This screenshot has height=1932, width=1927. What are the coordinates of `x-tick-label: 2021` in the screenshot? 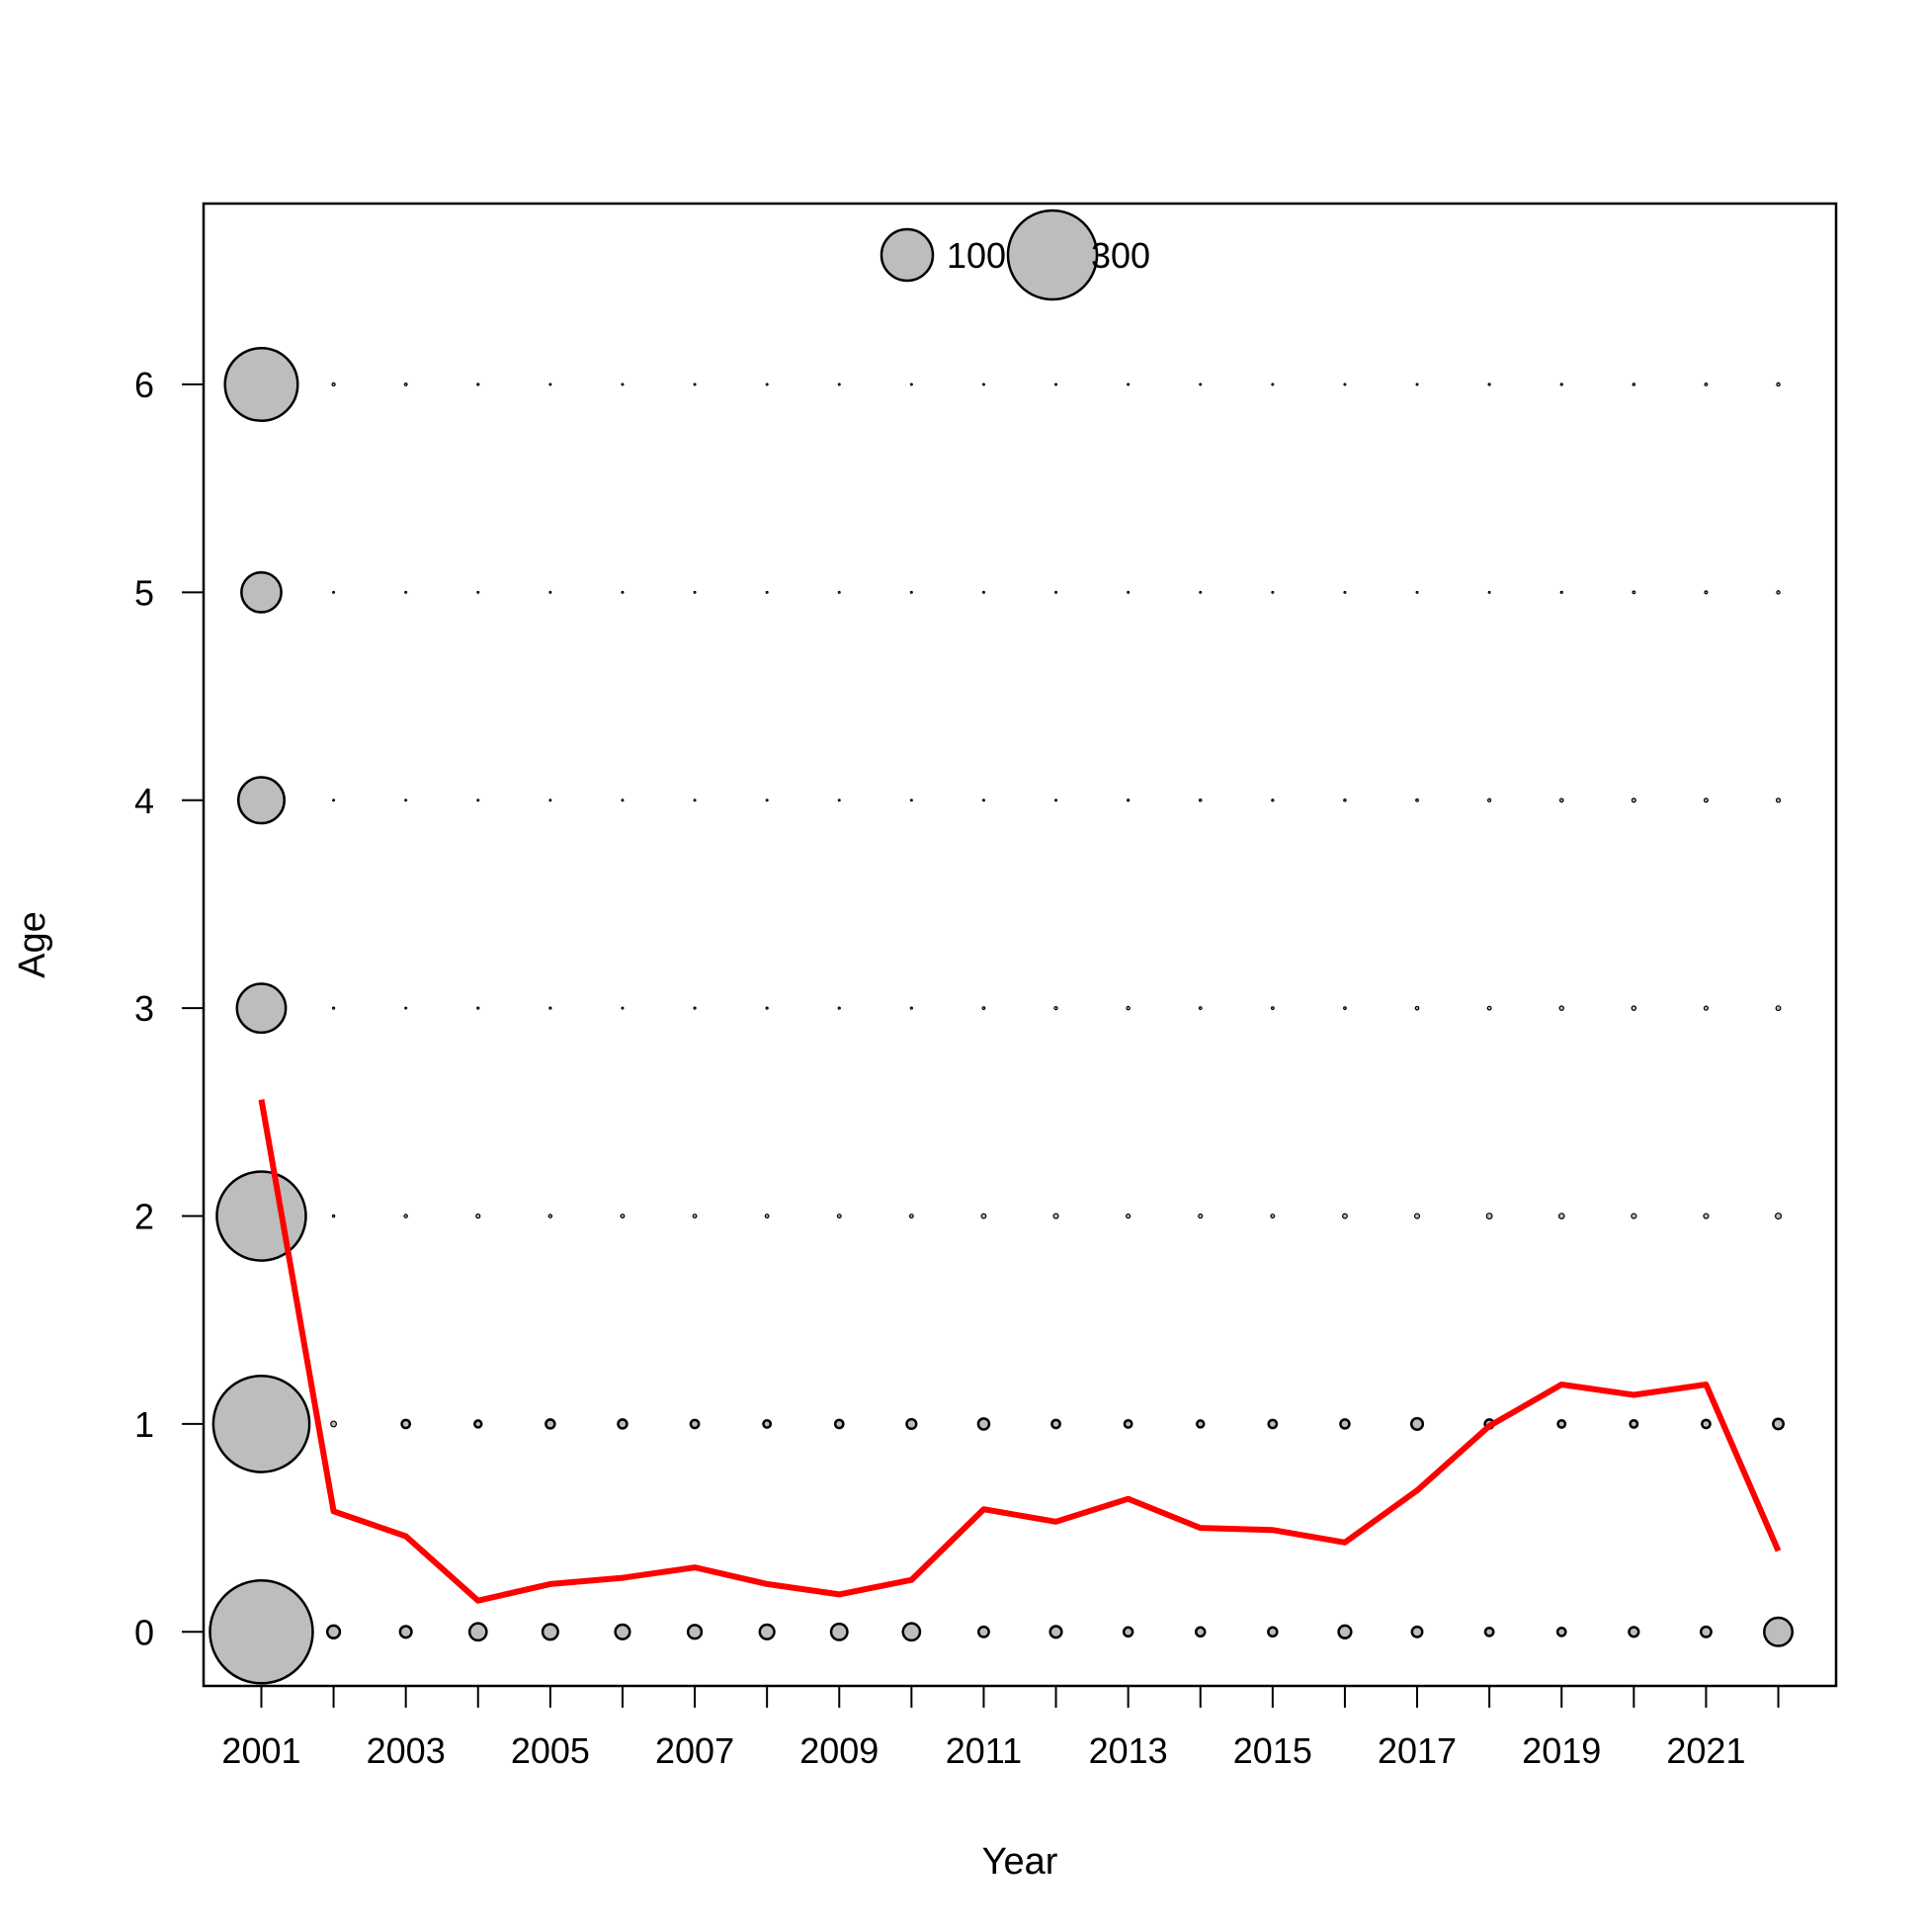 It's located at (1706, 1750).